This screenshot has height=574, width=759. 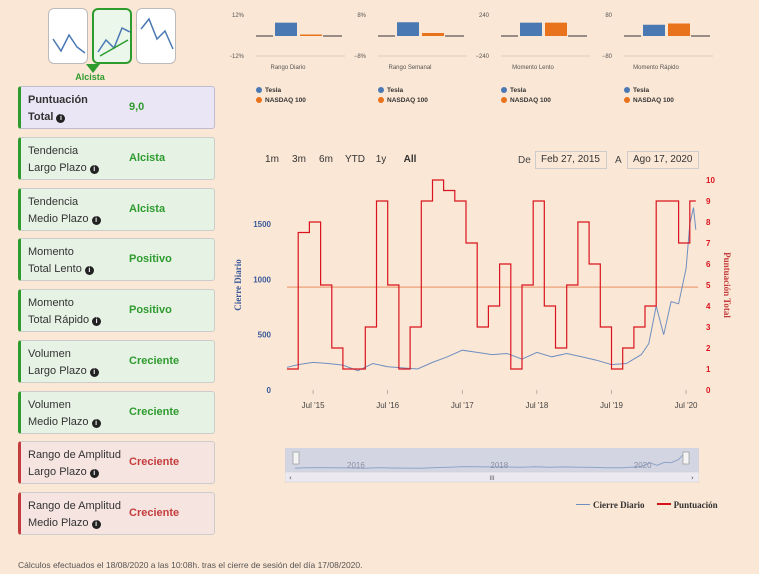 What do you see at coordinates (58, 109) in the screenshot?
I see `metric-card-label: Puntuación Total i` at bounding box center [58, 109].